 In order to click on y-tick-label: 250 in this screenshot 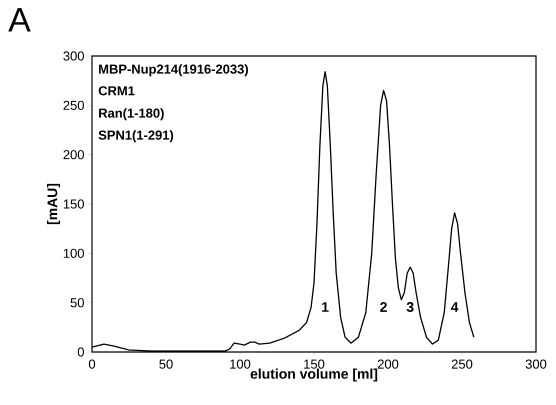, I will do `click(74, 105)`.